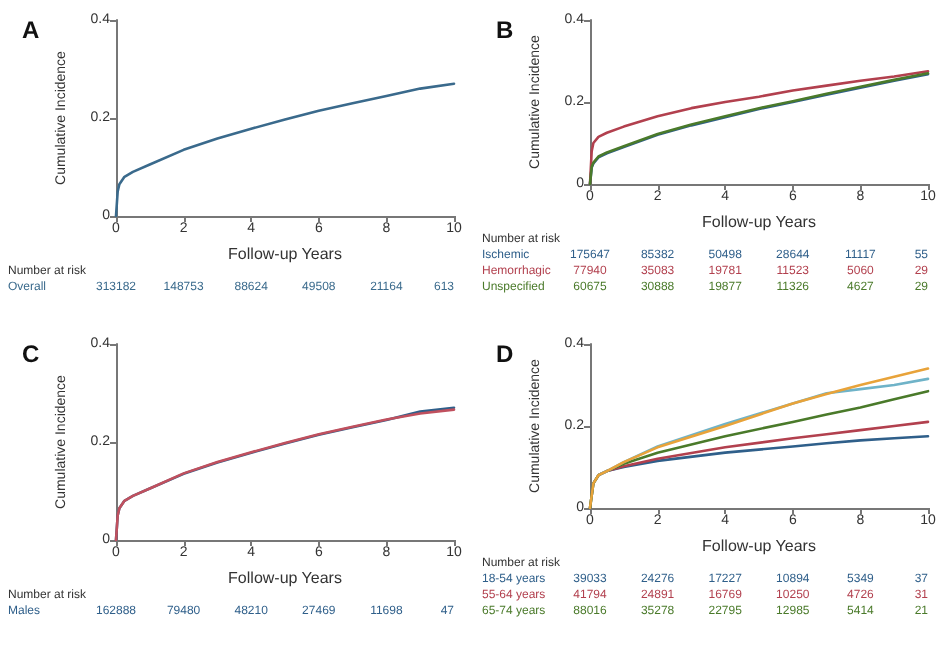 This screenshot has width=948, height=648. I want to click on chart-title: B, so click(505, 30).